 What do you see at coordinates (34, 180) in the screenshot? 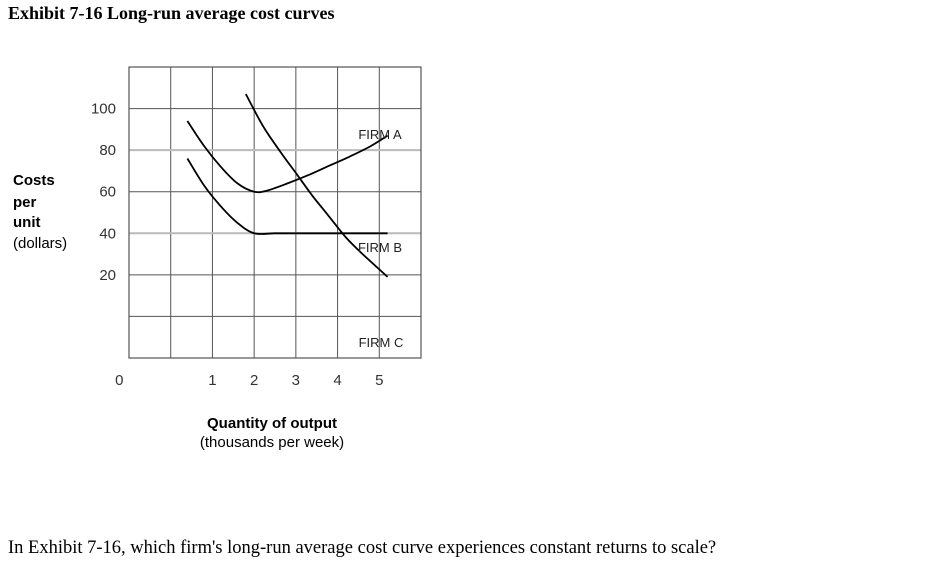
I see `y-axis-label-line-1: Costs` at bounding box center [34, 180].